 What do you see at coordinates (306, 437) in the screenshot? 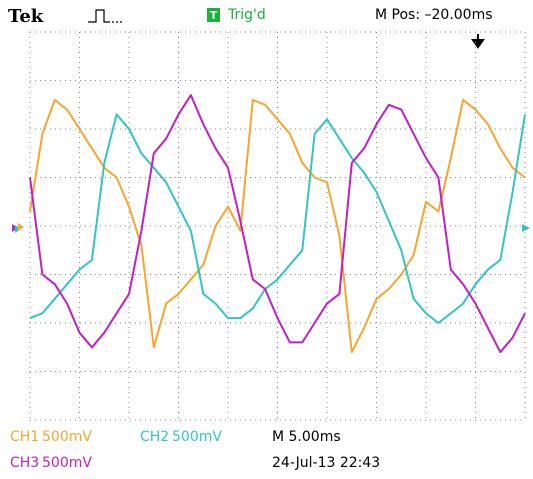
I see `timebase: M 5.00ms` at bounding box center [306, 437].